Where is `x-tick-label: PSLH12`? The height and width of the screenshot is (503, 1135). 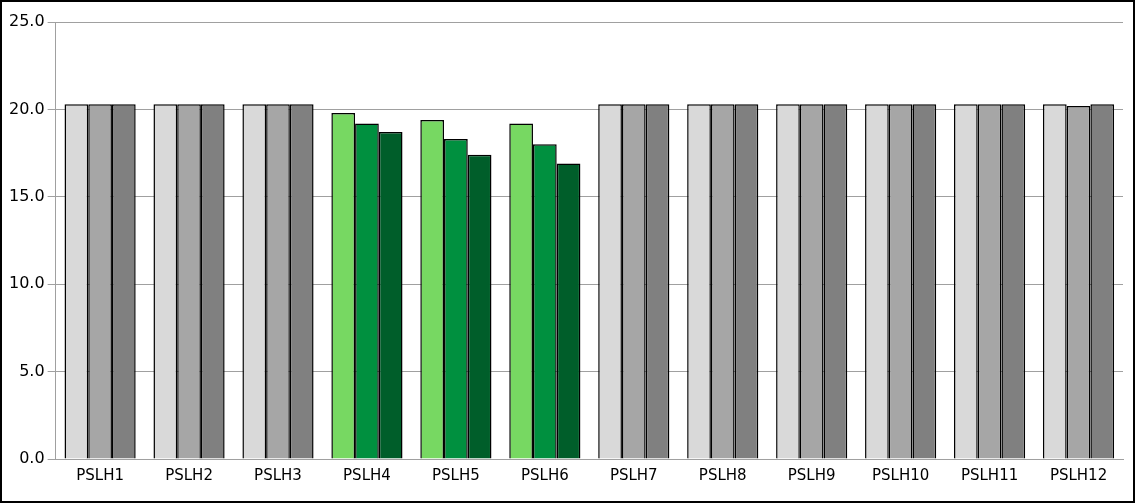
x-tick-label: PSLH12 is located at coordinates (1078, 474).